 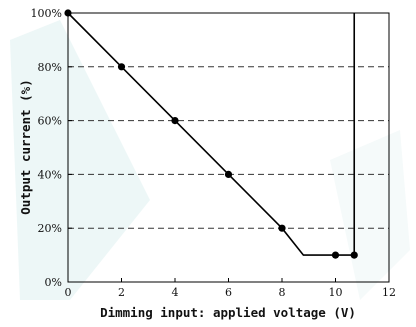 What do you see at coordinates (46, 13) in the screenshot?
I see `y-tick-label-100: 100%` at bounding box center [46, 13].